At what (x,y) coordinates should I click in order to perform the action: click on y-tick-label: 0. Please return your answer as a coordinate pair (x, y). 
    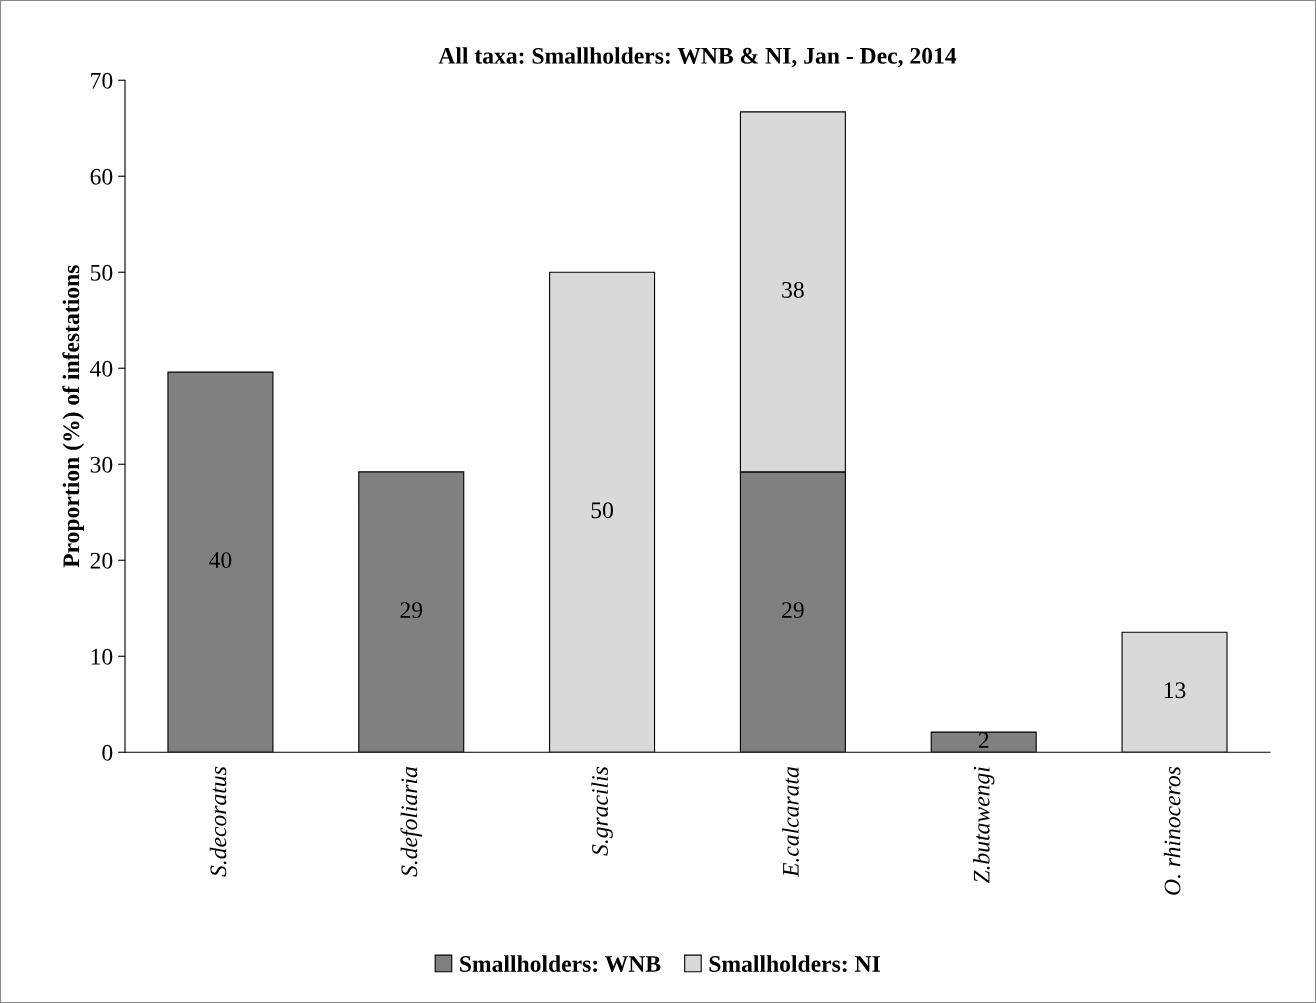
    Looking at the image, I should click on (107, 752).